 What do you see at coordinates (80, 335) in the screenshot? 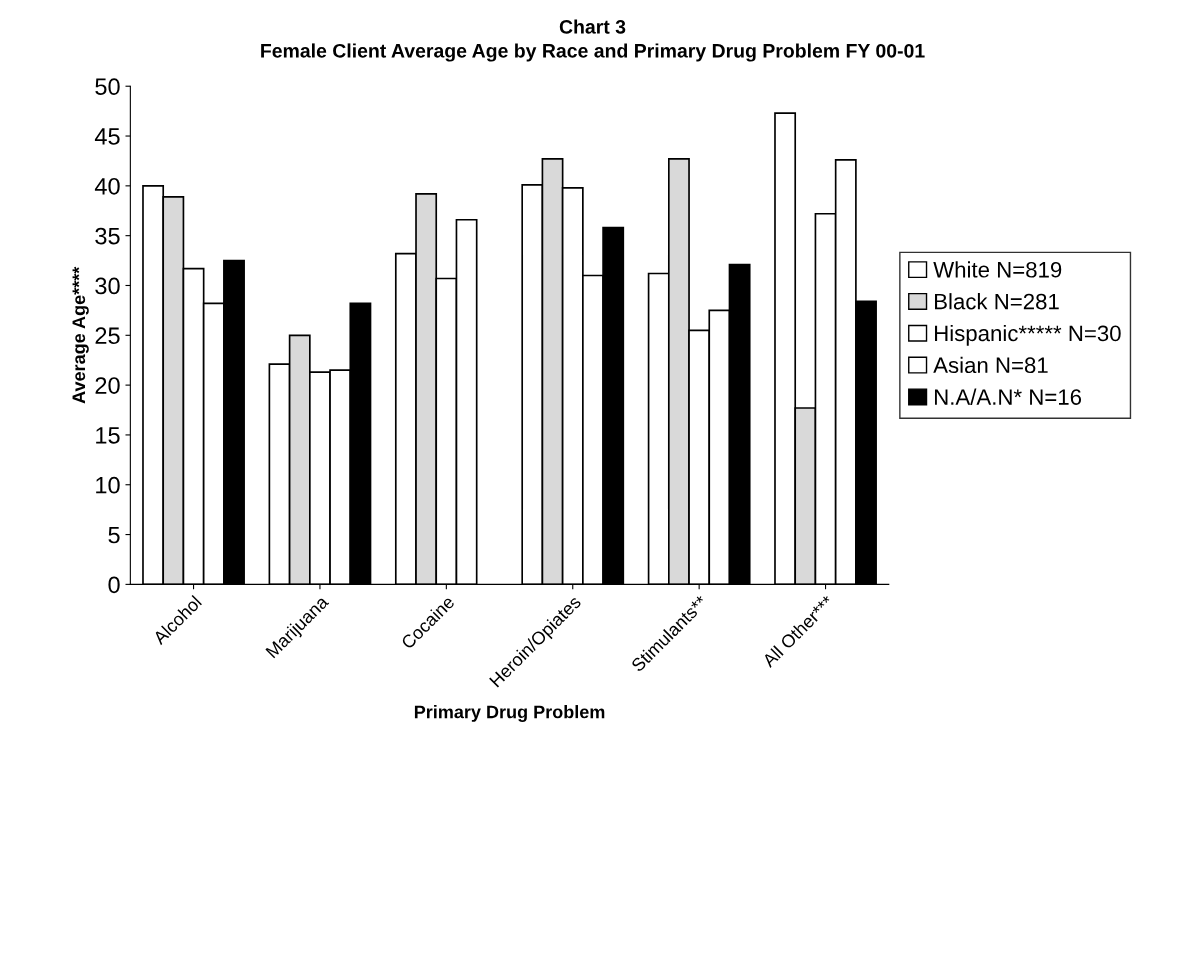
I see `y-axis-title: Average Age****` at bounding box center [80, 335].